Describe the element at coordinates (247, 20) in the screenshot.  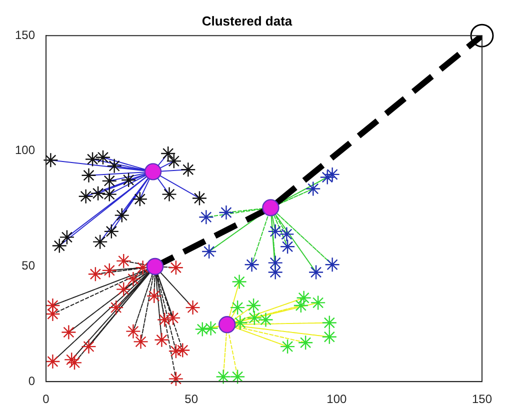
I see `chart-title: Clustered data` at that location.